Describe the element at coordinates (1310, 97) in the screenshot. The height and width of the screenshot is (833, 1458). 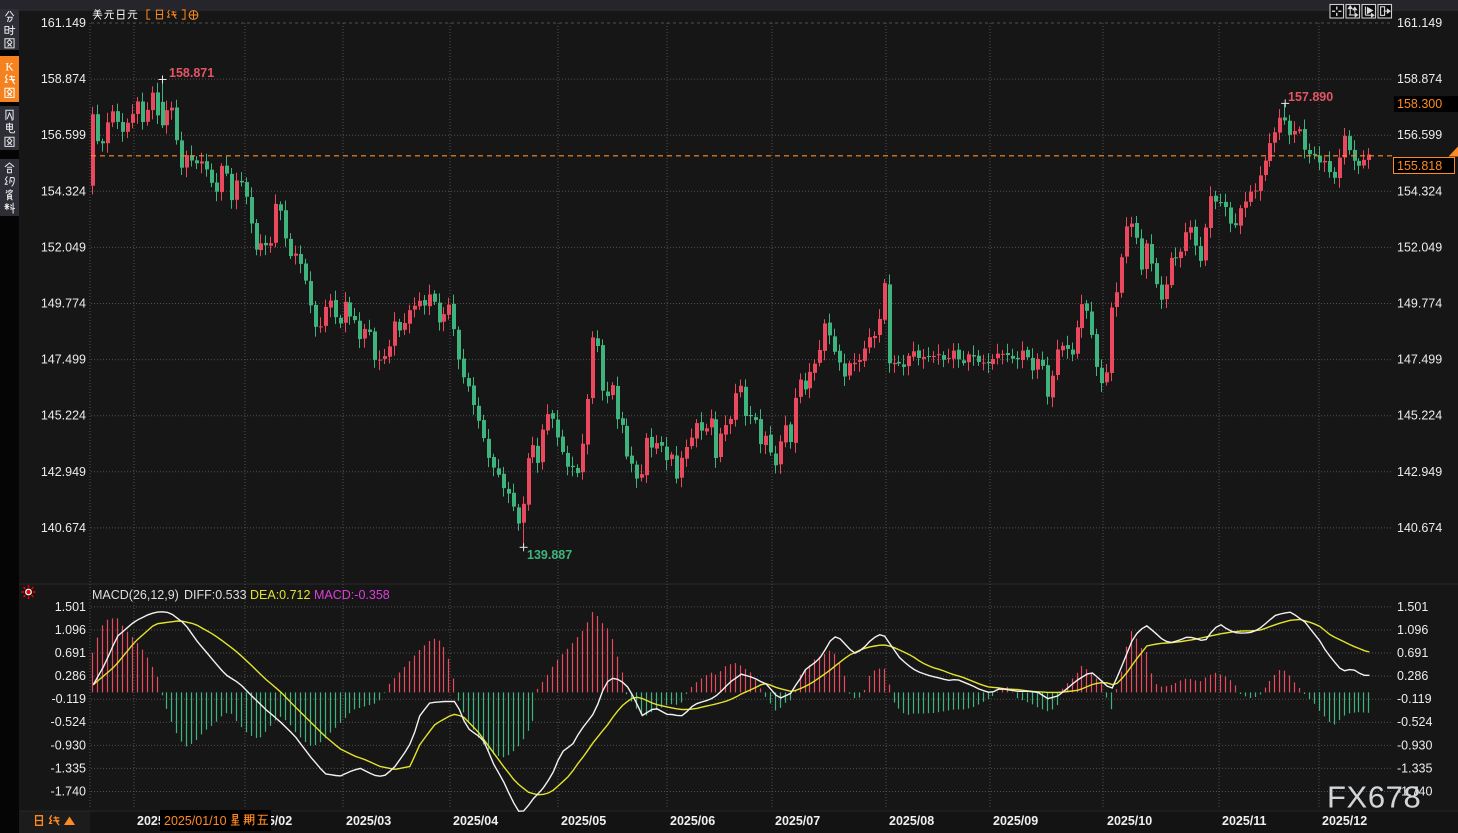
I see `svg-text: 157.890` at that location.